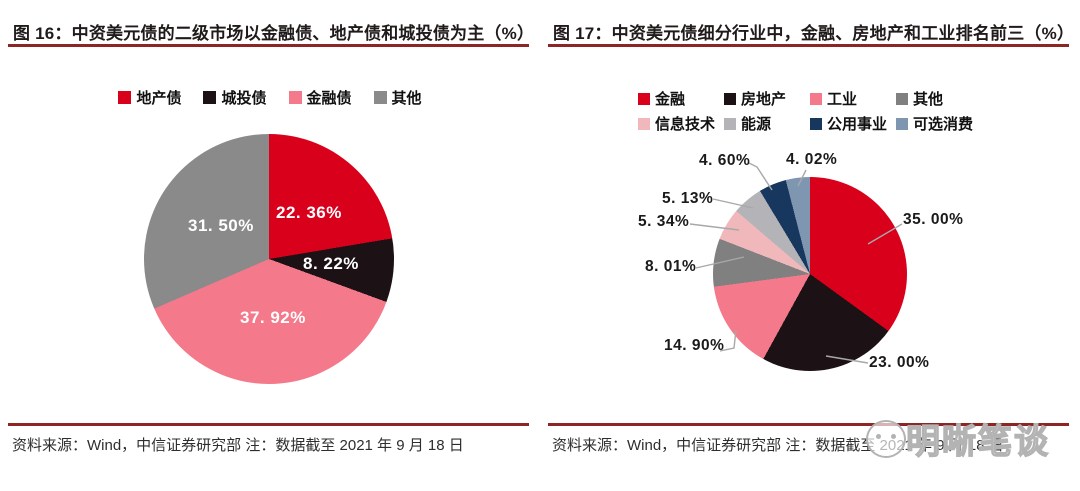 The image size is (1080, 491). What do you see at coordinates (857, 124) in the screenshot?
I see `legend-label: 公用事业` at bounding box center [857, 124].